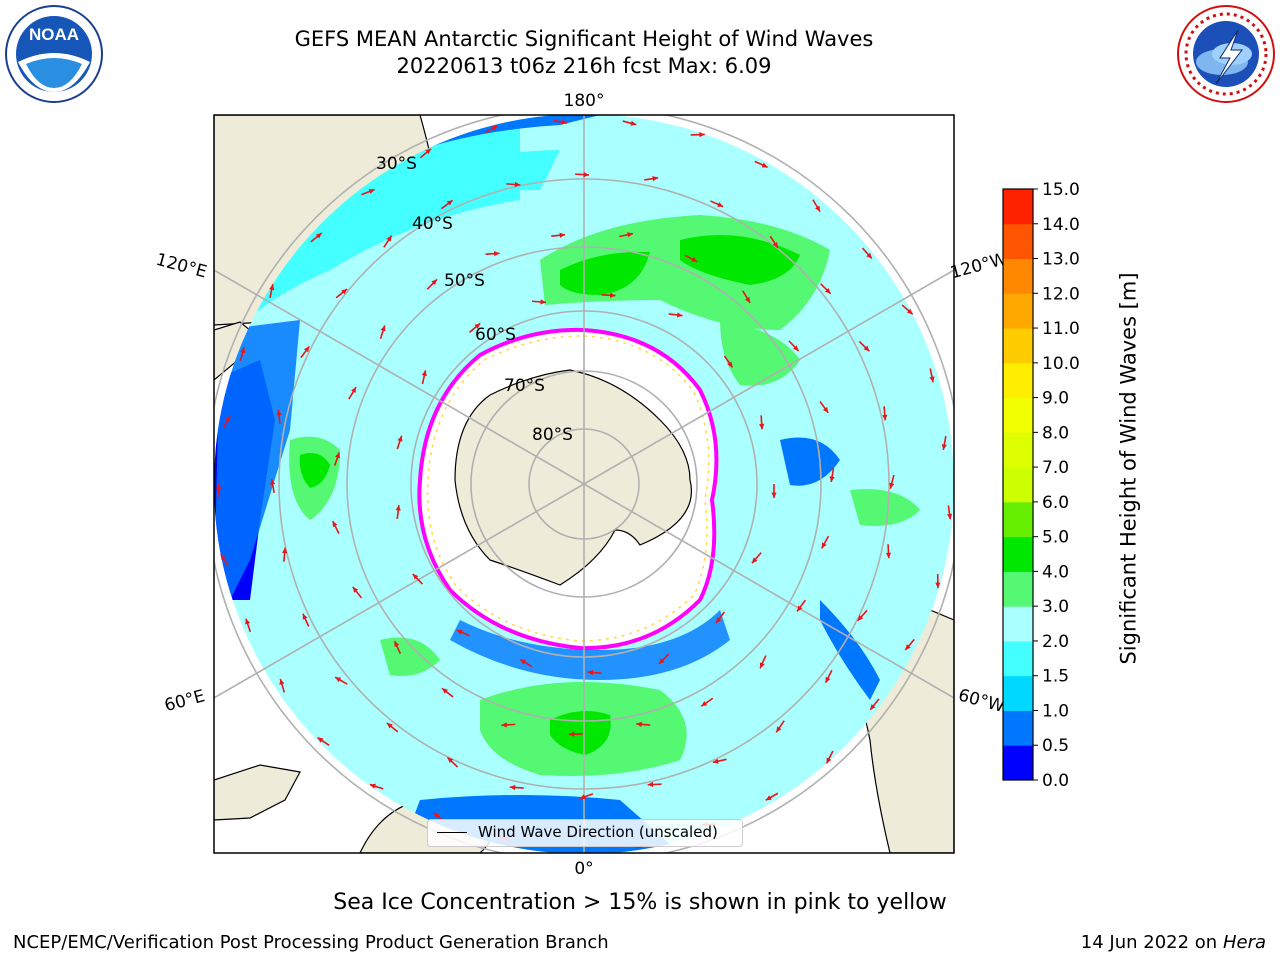  What do you see at coordinates (1061, 225) in the screenshot?
I see `colorbar-tick-label: 14.0` at bounding box center [1061, 225].